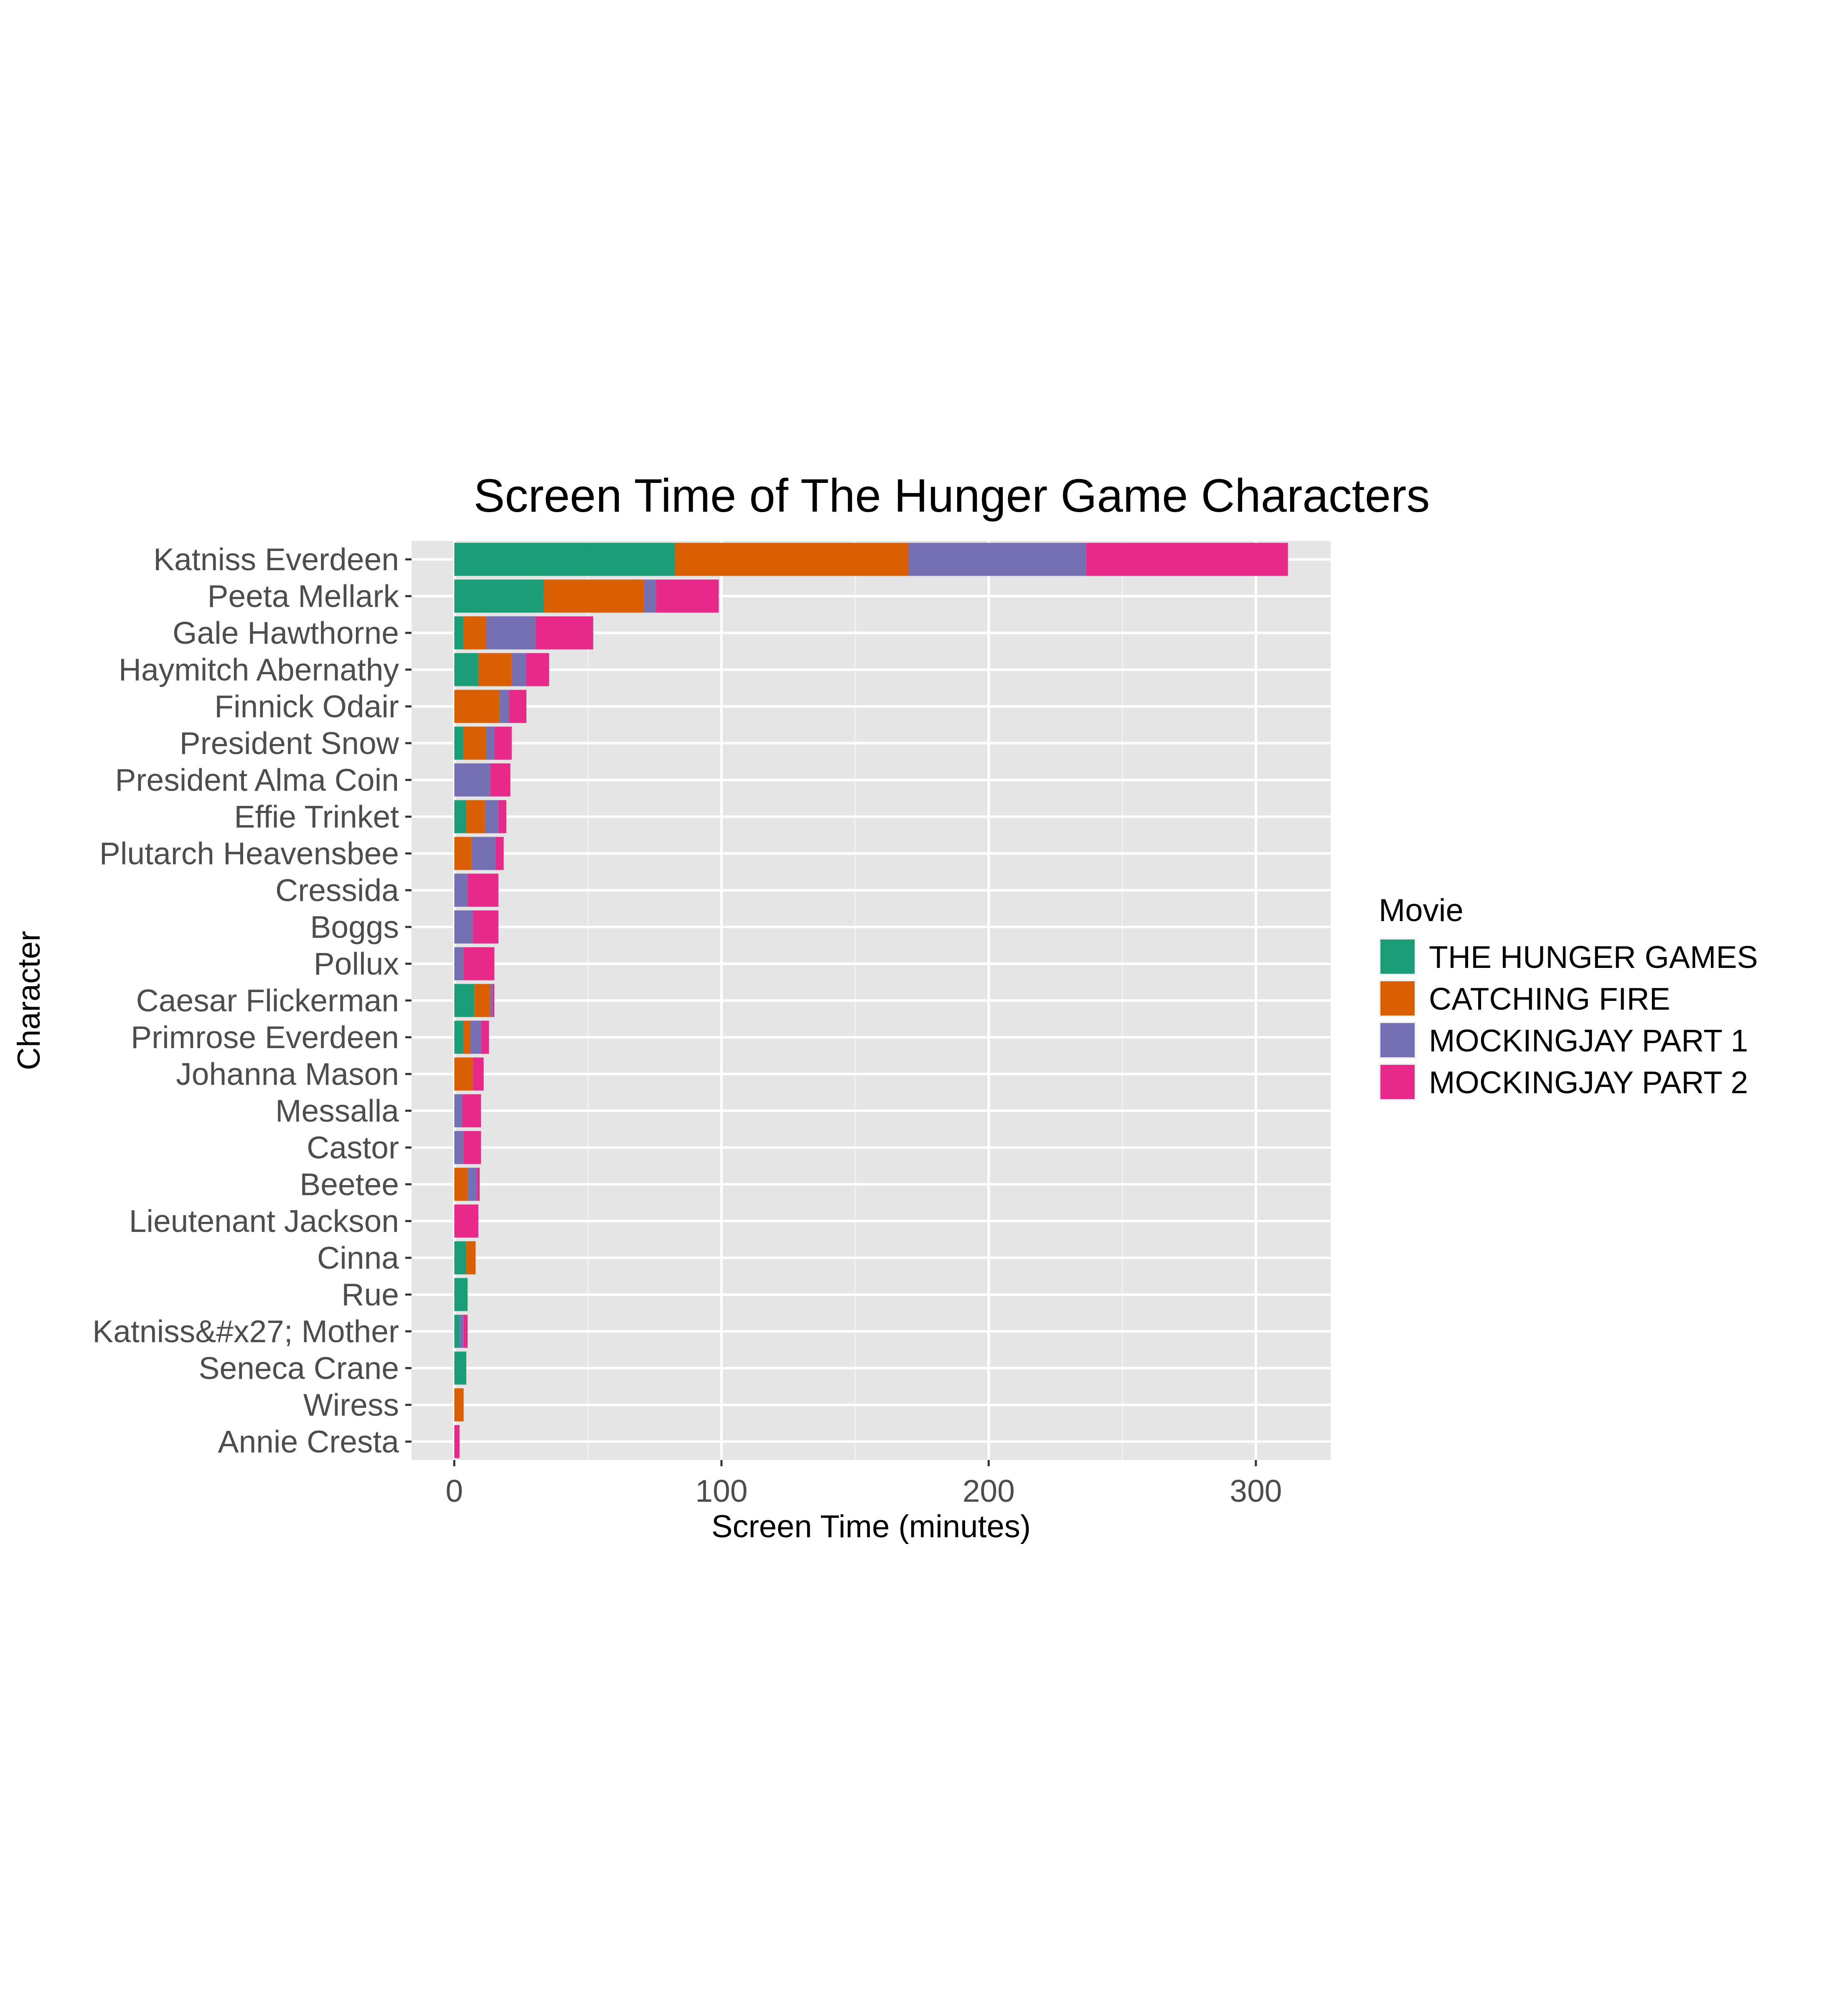 The height and width of the screenshot is (2016, 1822). Describe the element at coordinates (257, 779) in the screenshot. I see `y-tick-label: President Alma Coin` at that location.